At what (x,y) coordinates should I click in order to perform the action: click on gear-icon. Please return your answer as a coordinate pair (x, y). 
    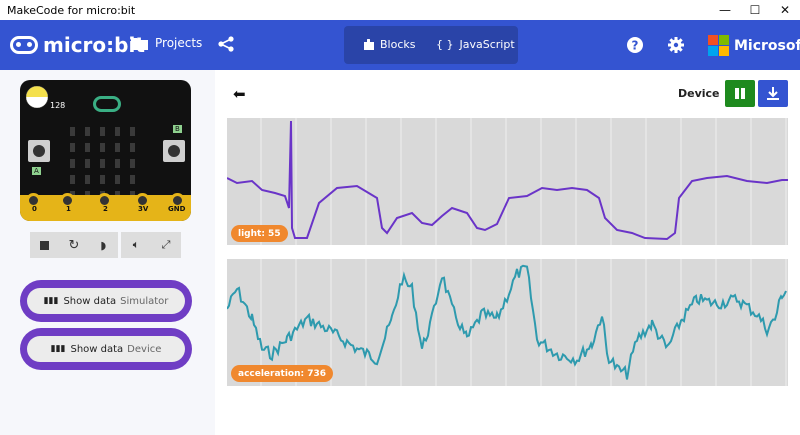
    Looking at the image, I should click on (676, 45).